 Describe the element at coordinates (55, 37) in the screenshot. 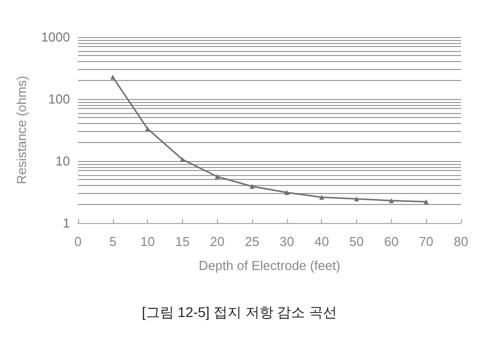

I see `y-tick-label: 1000` at that location.